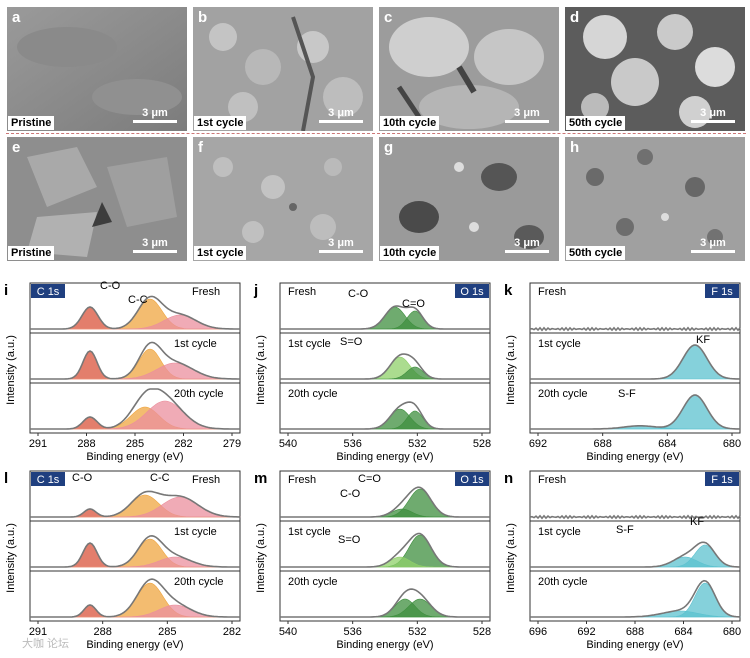 This screenshot has width=750, height=658. What do you see at coordinates (586, 632) in the screenshot?
I see `x-tick-label: 692` at bounding box center [586, 632].